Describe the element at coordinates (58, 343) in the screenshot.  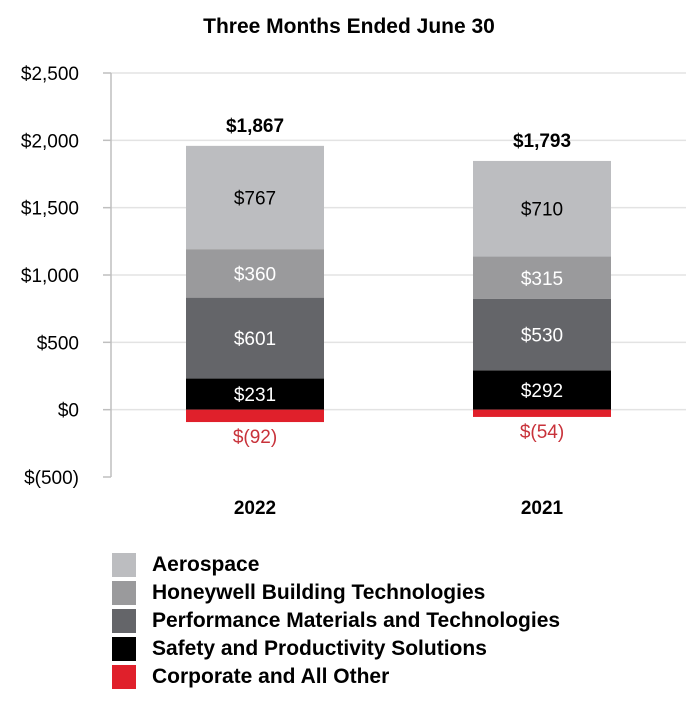
I see `y-tick-label: $500` at that location.